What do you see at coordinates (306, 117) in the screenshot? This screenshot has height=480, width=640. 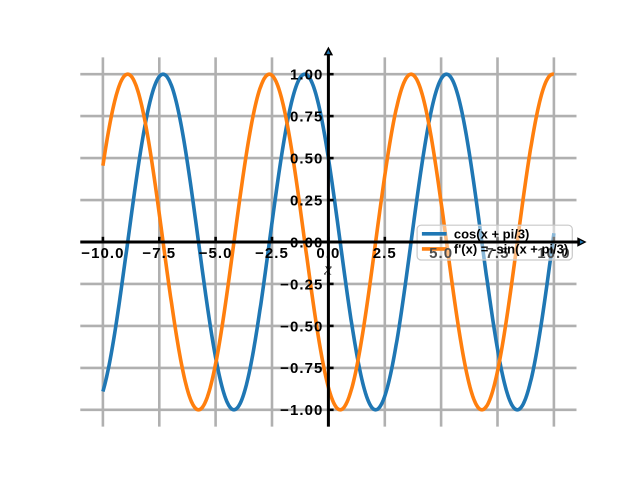 I see `svg-text: 0.75` at bounding box center [306, 117].